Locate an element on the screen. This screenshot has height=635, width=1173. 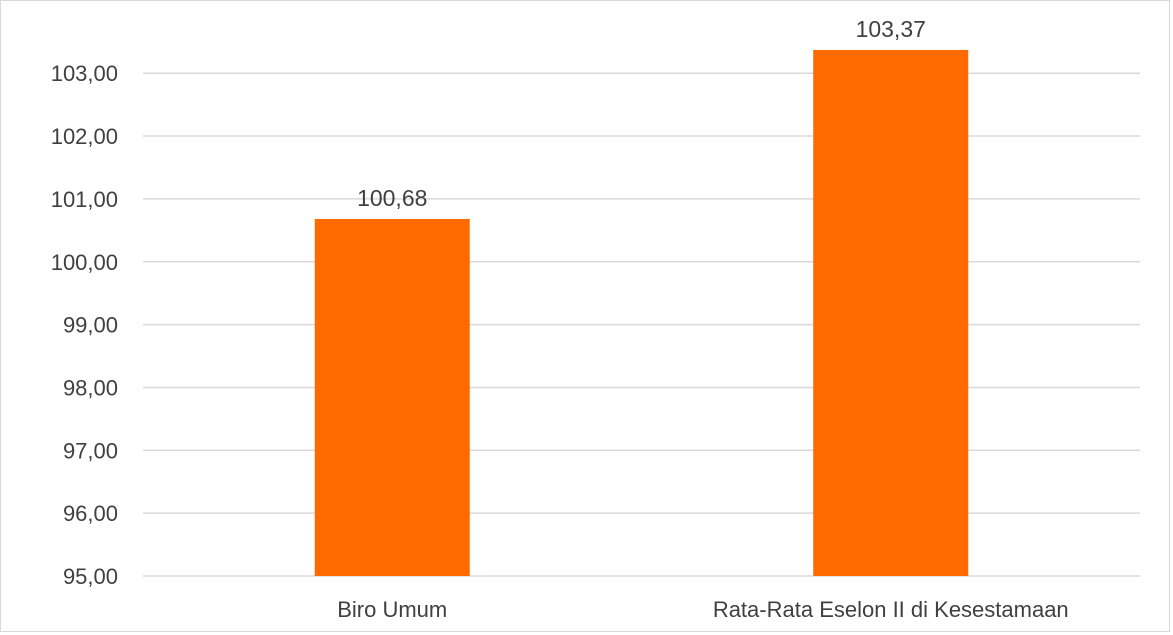
data-label: 100,68 is located at coordinates (392, 198).